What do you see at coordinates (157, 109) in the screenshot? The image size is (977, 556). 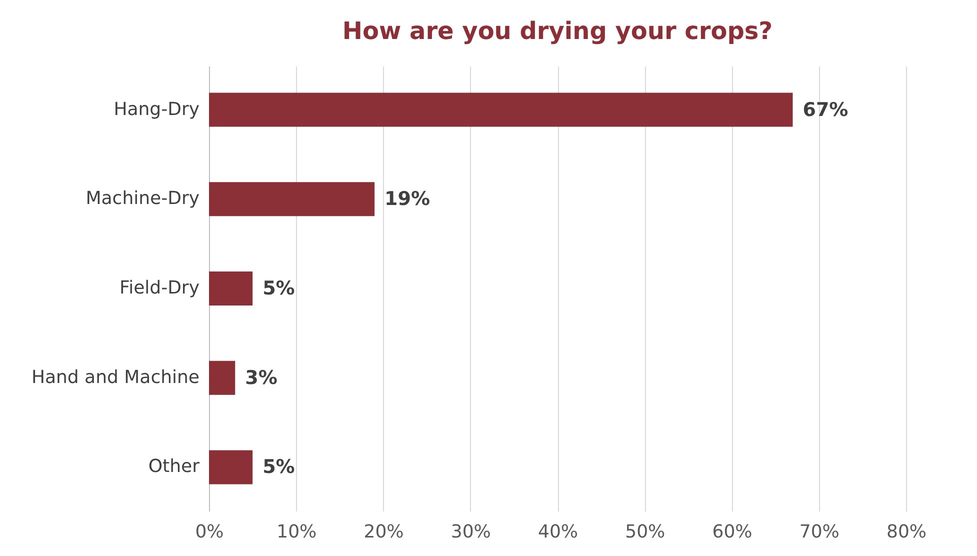 I see `y-tick-label: Hang-Dry` at bounding box center [157, 109].